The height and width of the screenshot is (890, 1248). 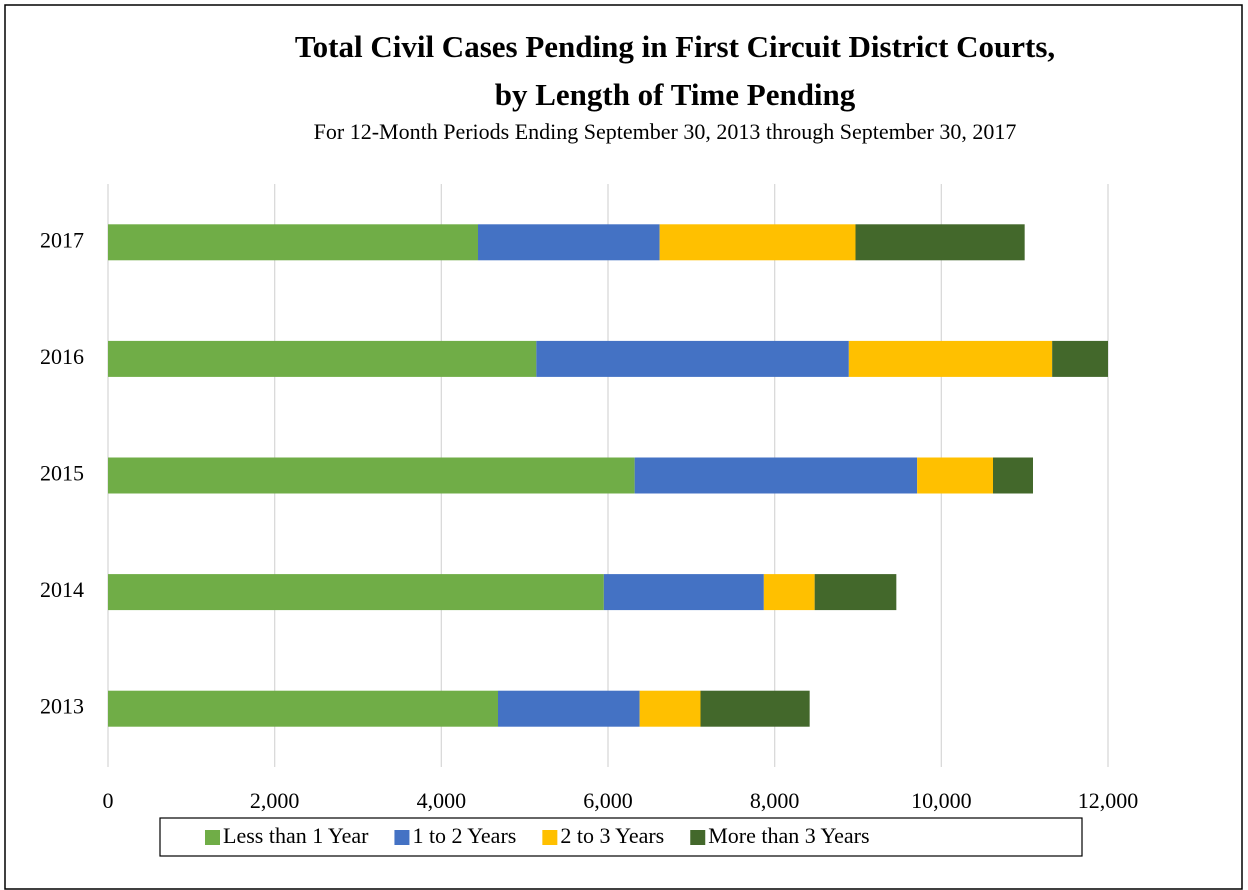 I want to click on y-tick-label: 2015, so click(x=62, y=473).